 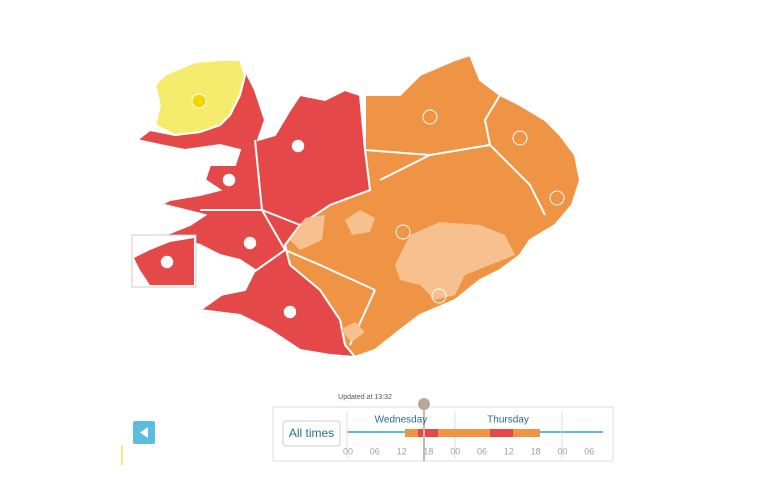 What do you see at coordinates (452, 420) in the screenshot?
I see `day-labels: Wednesday Thursday` at bounding box center [452, 420].